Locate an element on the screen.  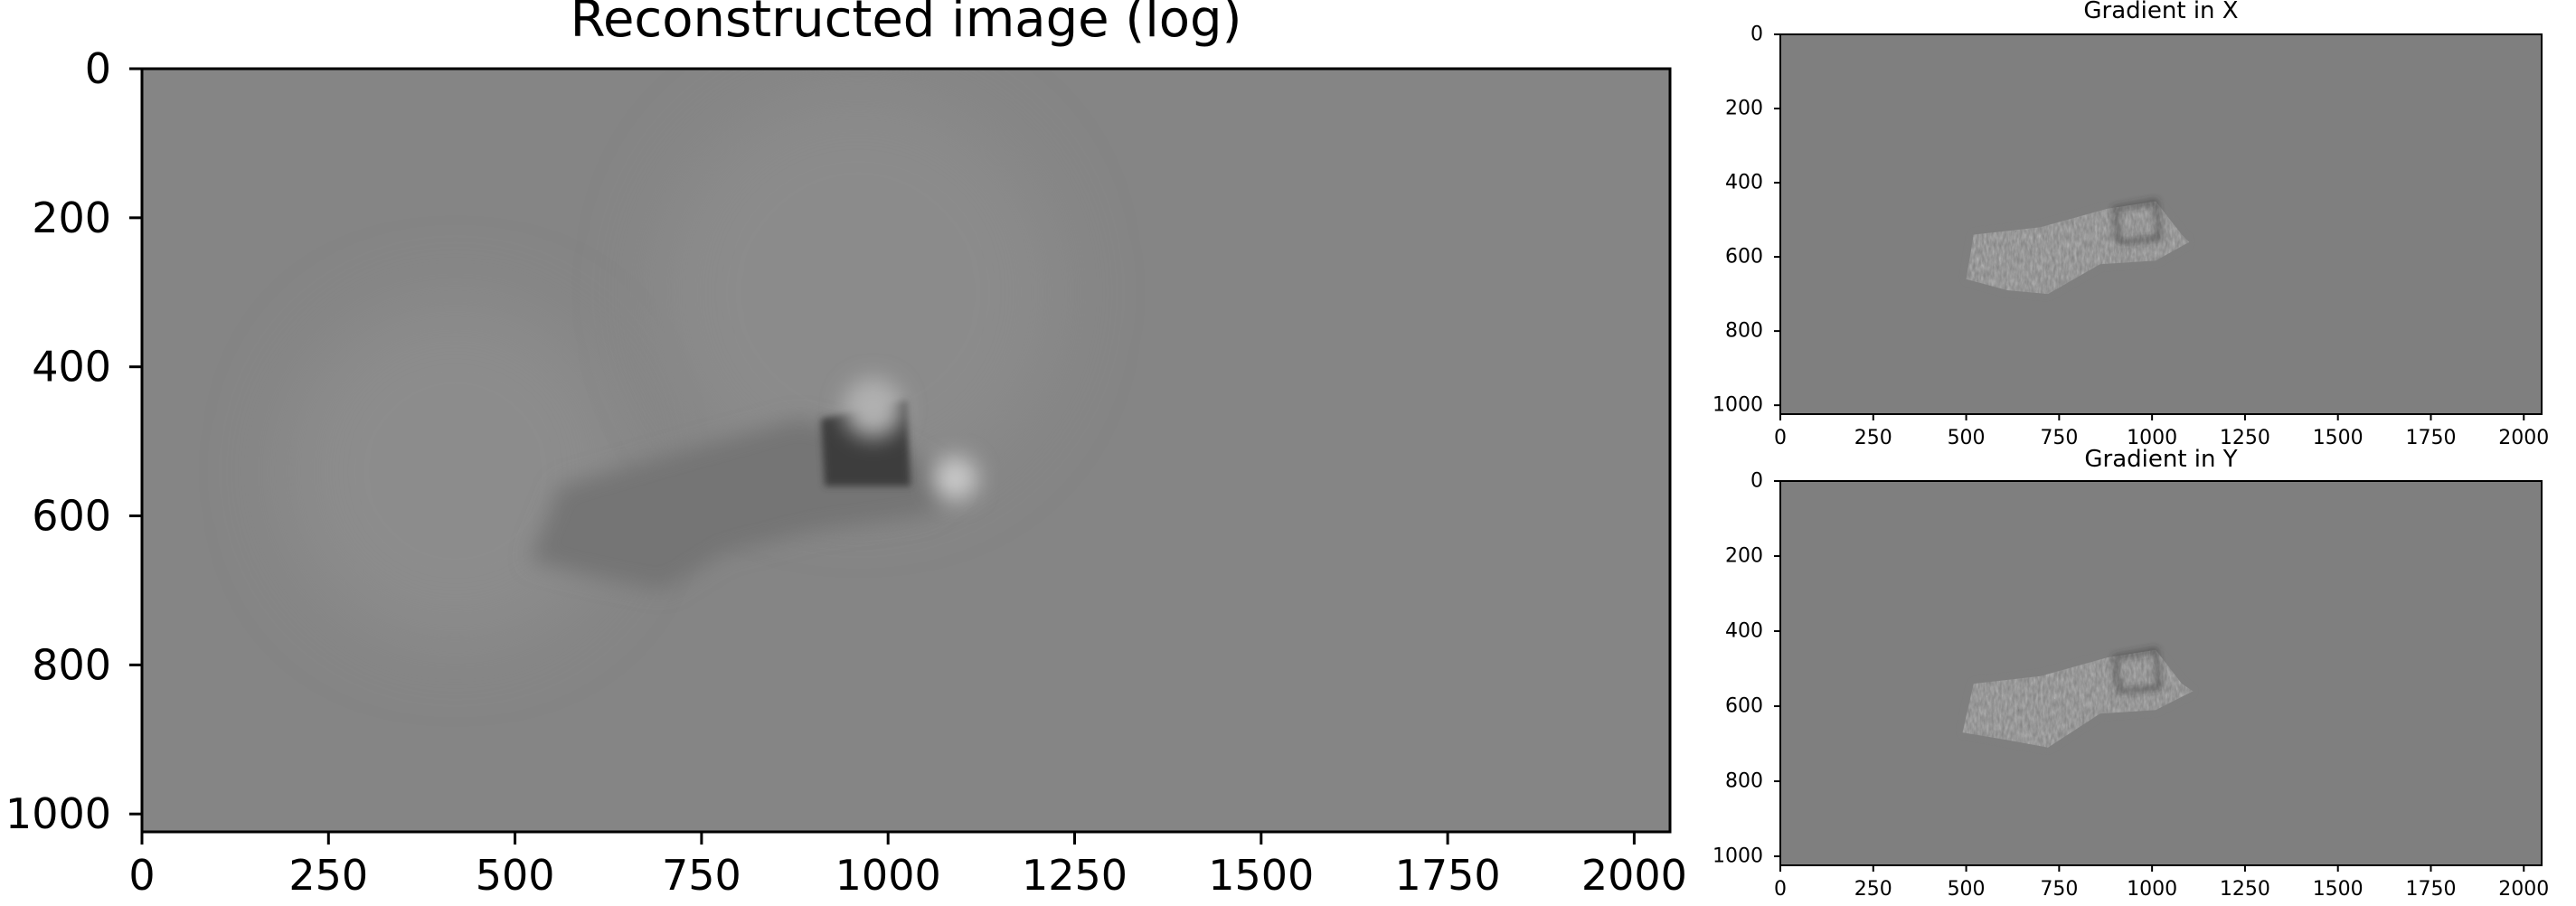
panel-title: Gradient in X is located at coordinates (2160, 12).